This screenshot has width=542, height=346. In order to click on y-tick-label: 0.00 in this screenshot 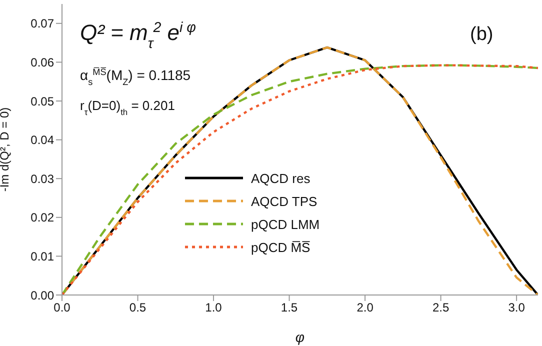, I will do `click(42, 295)`.